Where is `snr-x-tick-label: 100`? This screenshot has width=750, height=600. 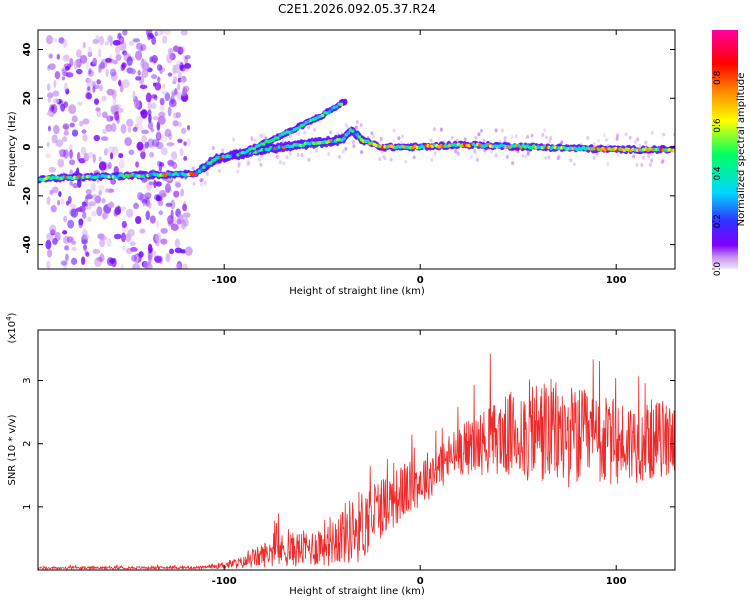 snr-x-tick-label: 100 is located at coordinates (616, 581).